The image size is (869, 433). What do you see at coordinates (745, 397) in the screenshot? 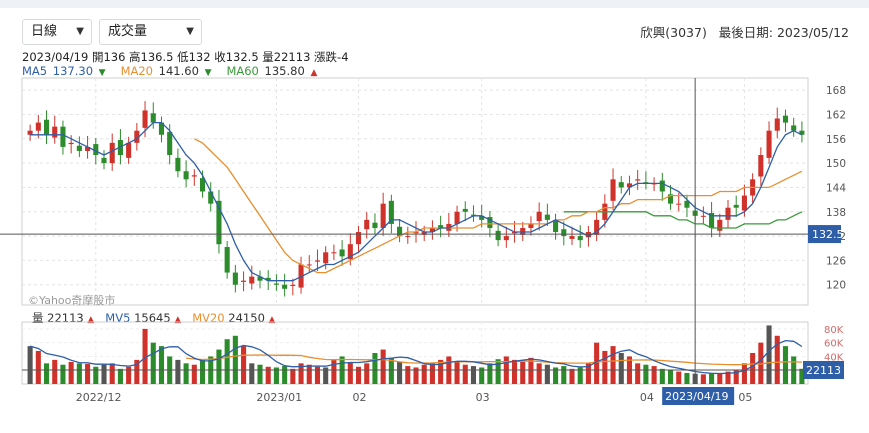
I see `x-tick-label: 05` at bounding box center [745, 397].